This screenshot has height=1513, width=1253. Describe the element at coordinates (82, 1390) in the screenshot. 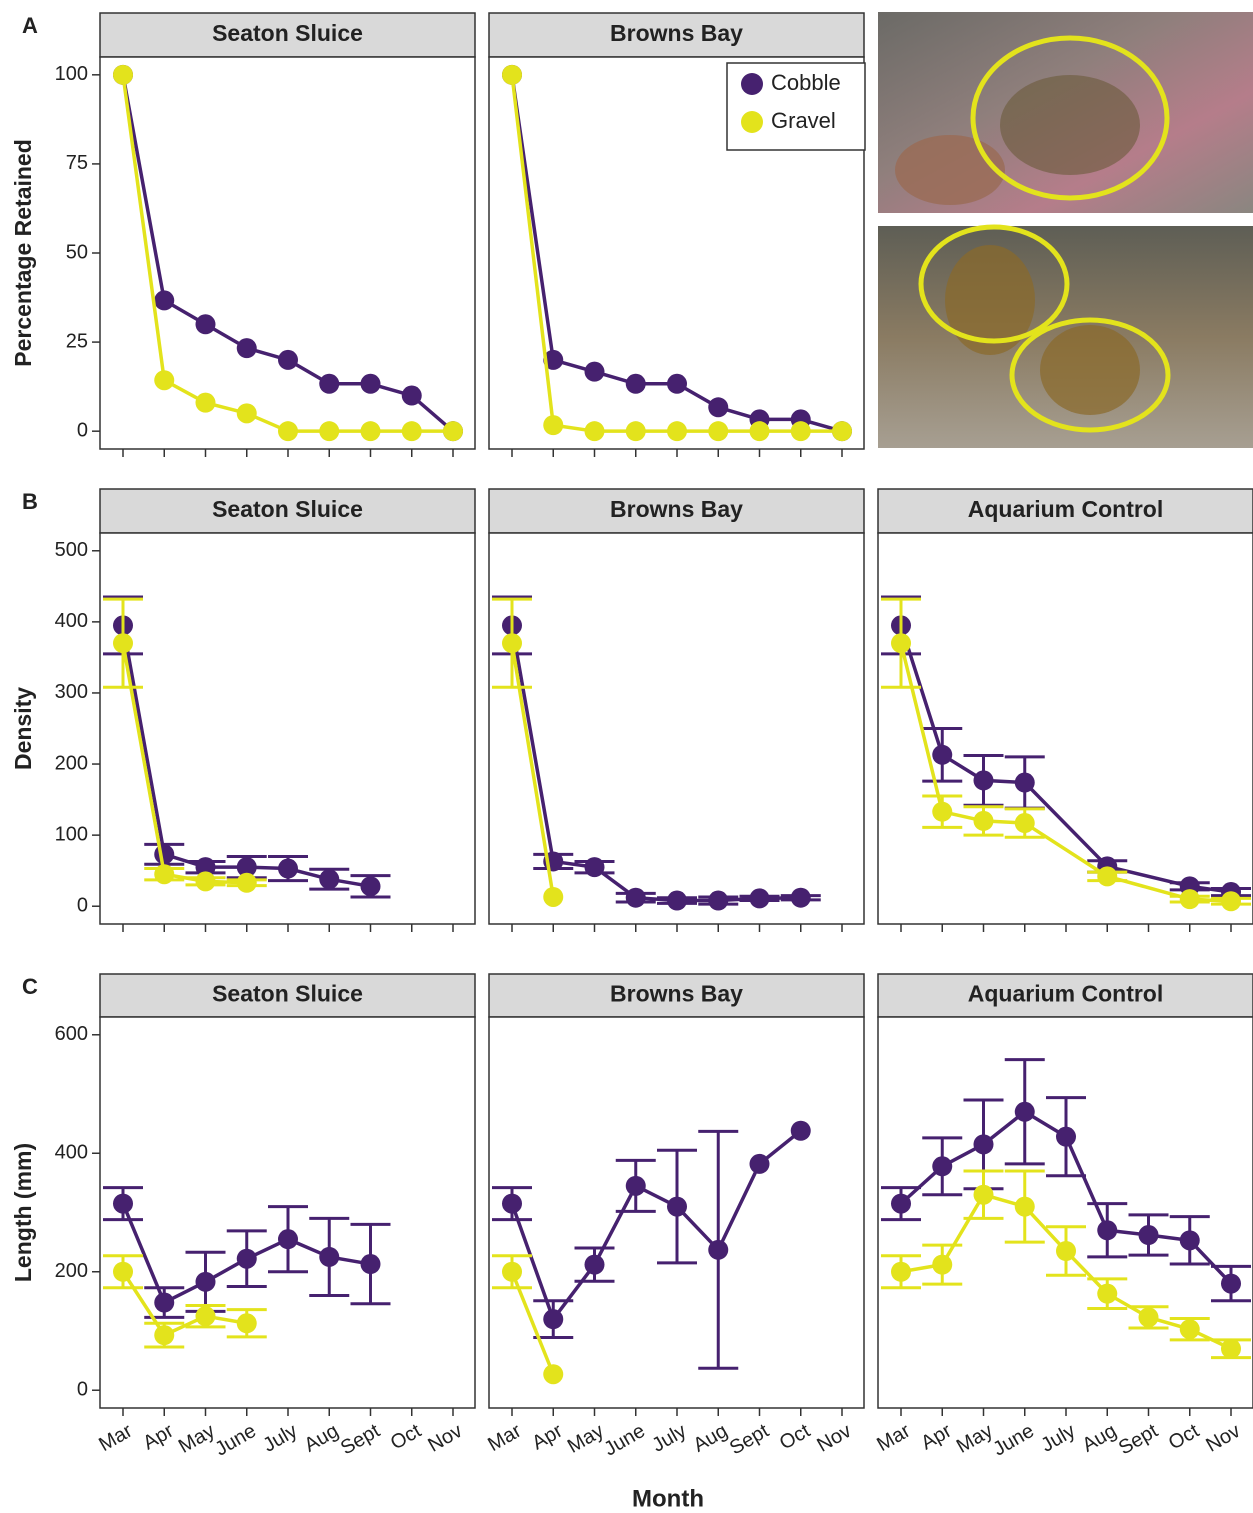

I see `y-tick-label: 0` at that location.